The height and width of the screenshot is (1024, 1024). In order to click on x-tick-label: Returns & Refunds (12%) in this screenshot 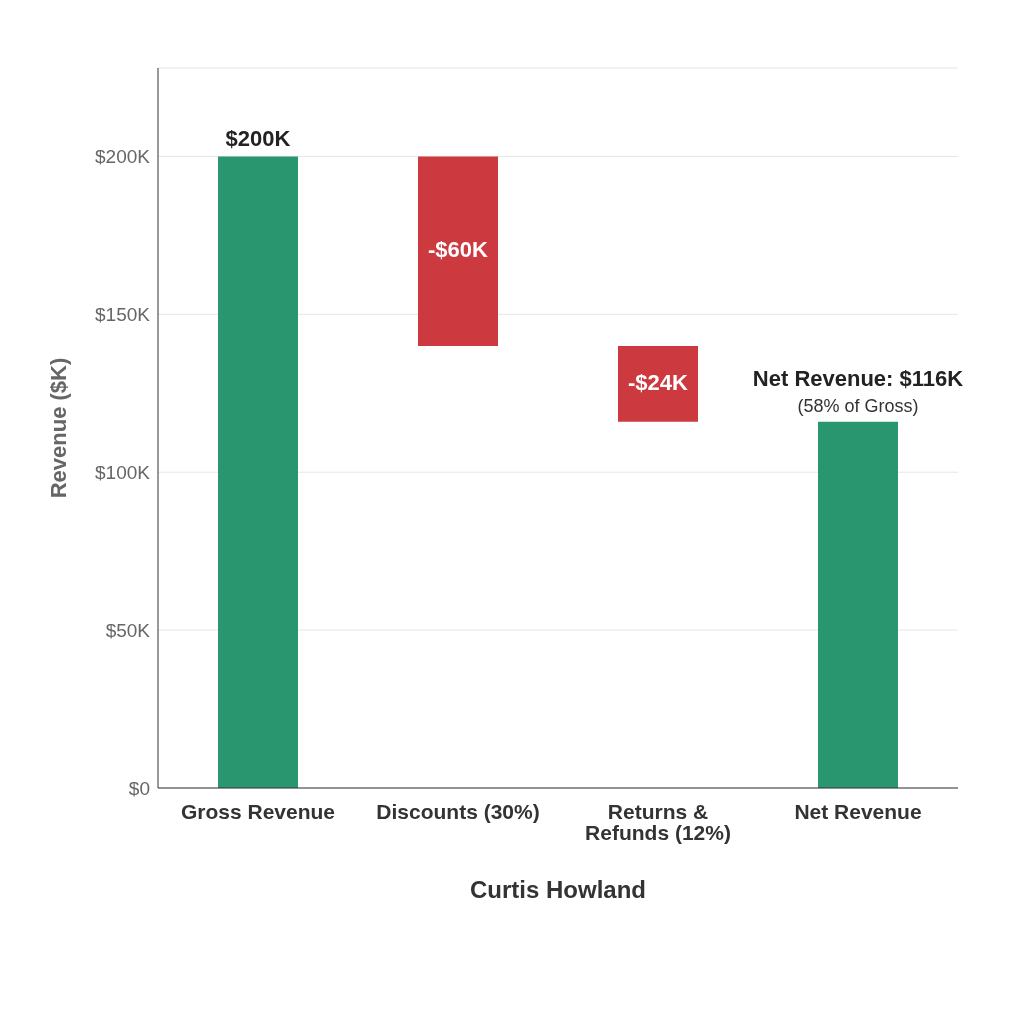, I will do `click(658, 821)`.